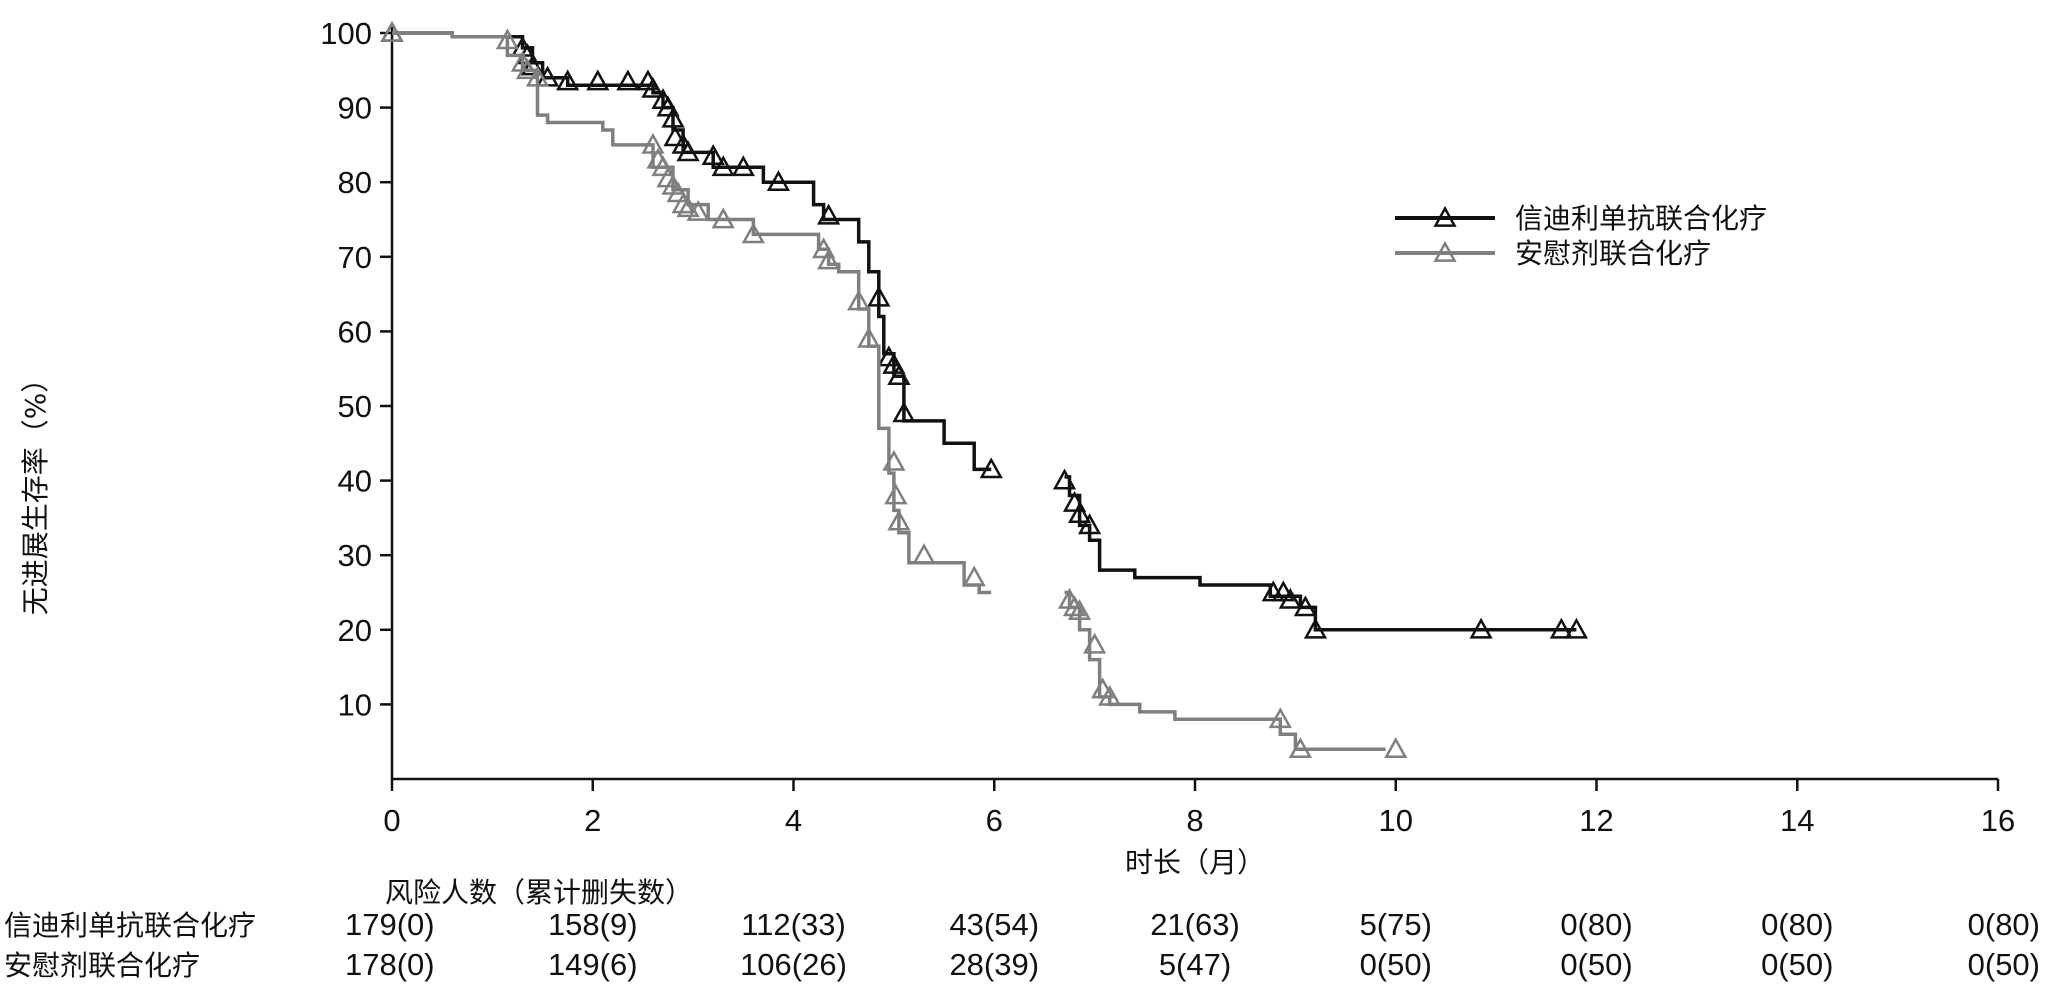  I want to click on risk-row-label: 安慰剂联合化疗, so click(102, 965).